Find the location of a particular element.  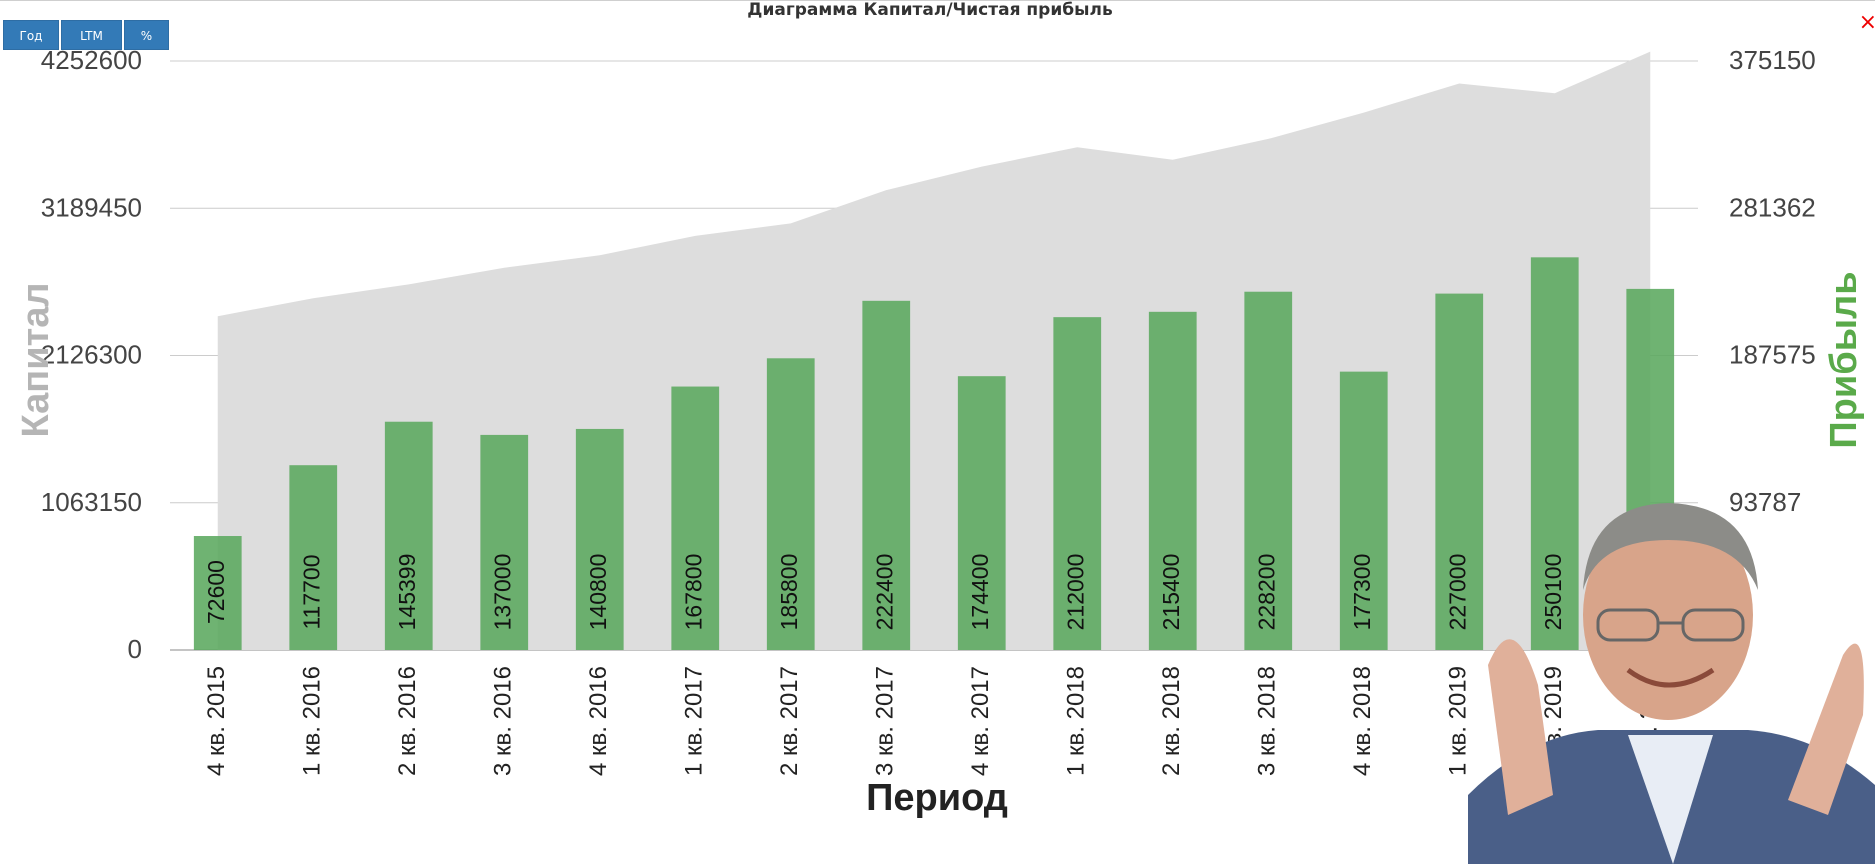

x-tick-label: 1 кв. 2017 is located at coordinates (694, 721).